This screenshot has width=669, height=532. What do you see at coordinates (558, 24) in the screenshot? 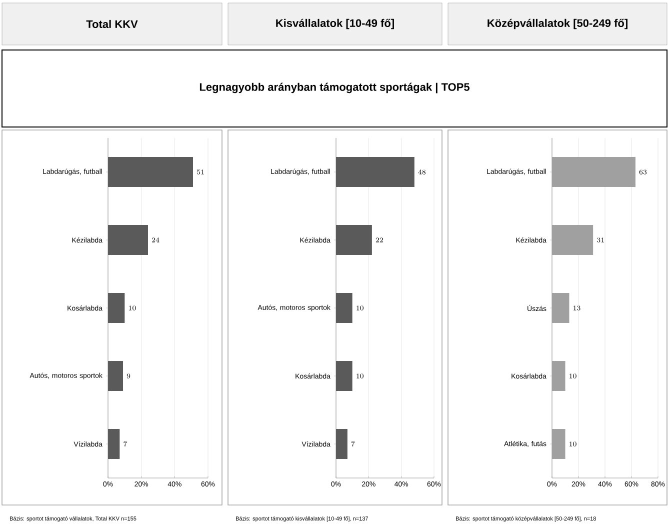
I see `chart-title: Középvállalatok [50-249 fő]` at bounding box center [558, 24].